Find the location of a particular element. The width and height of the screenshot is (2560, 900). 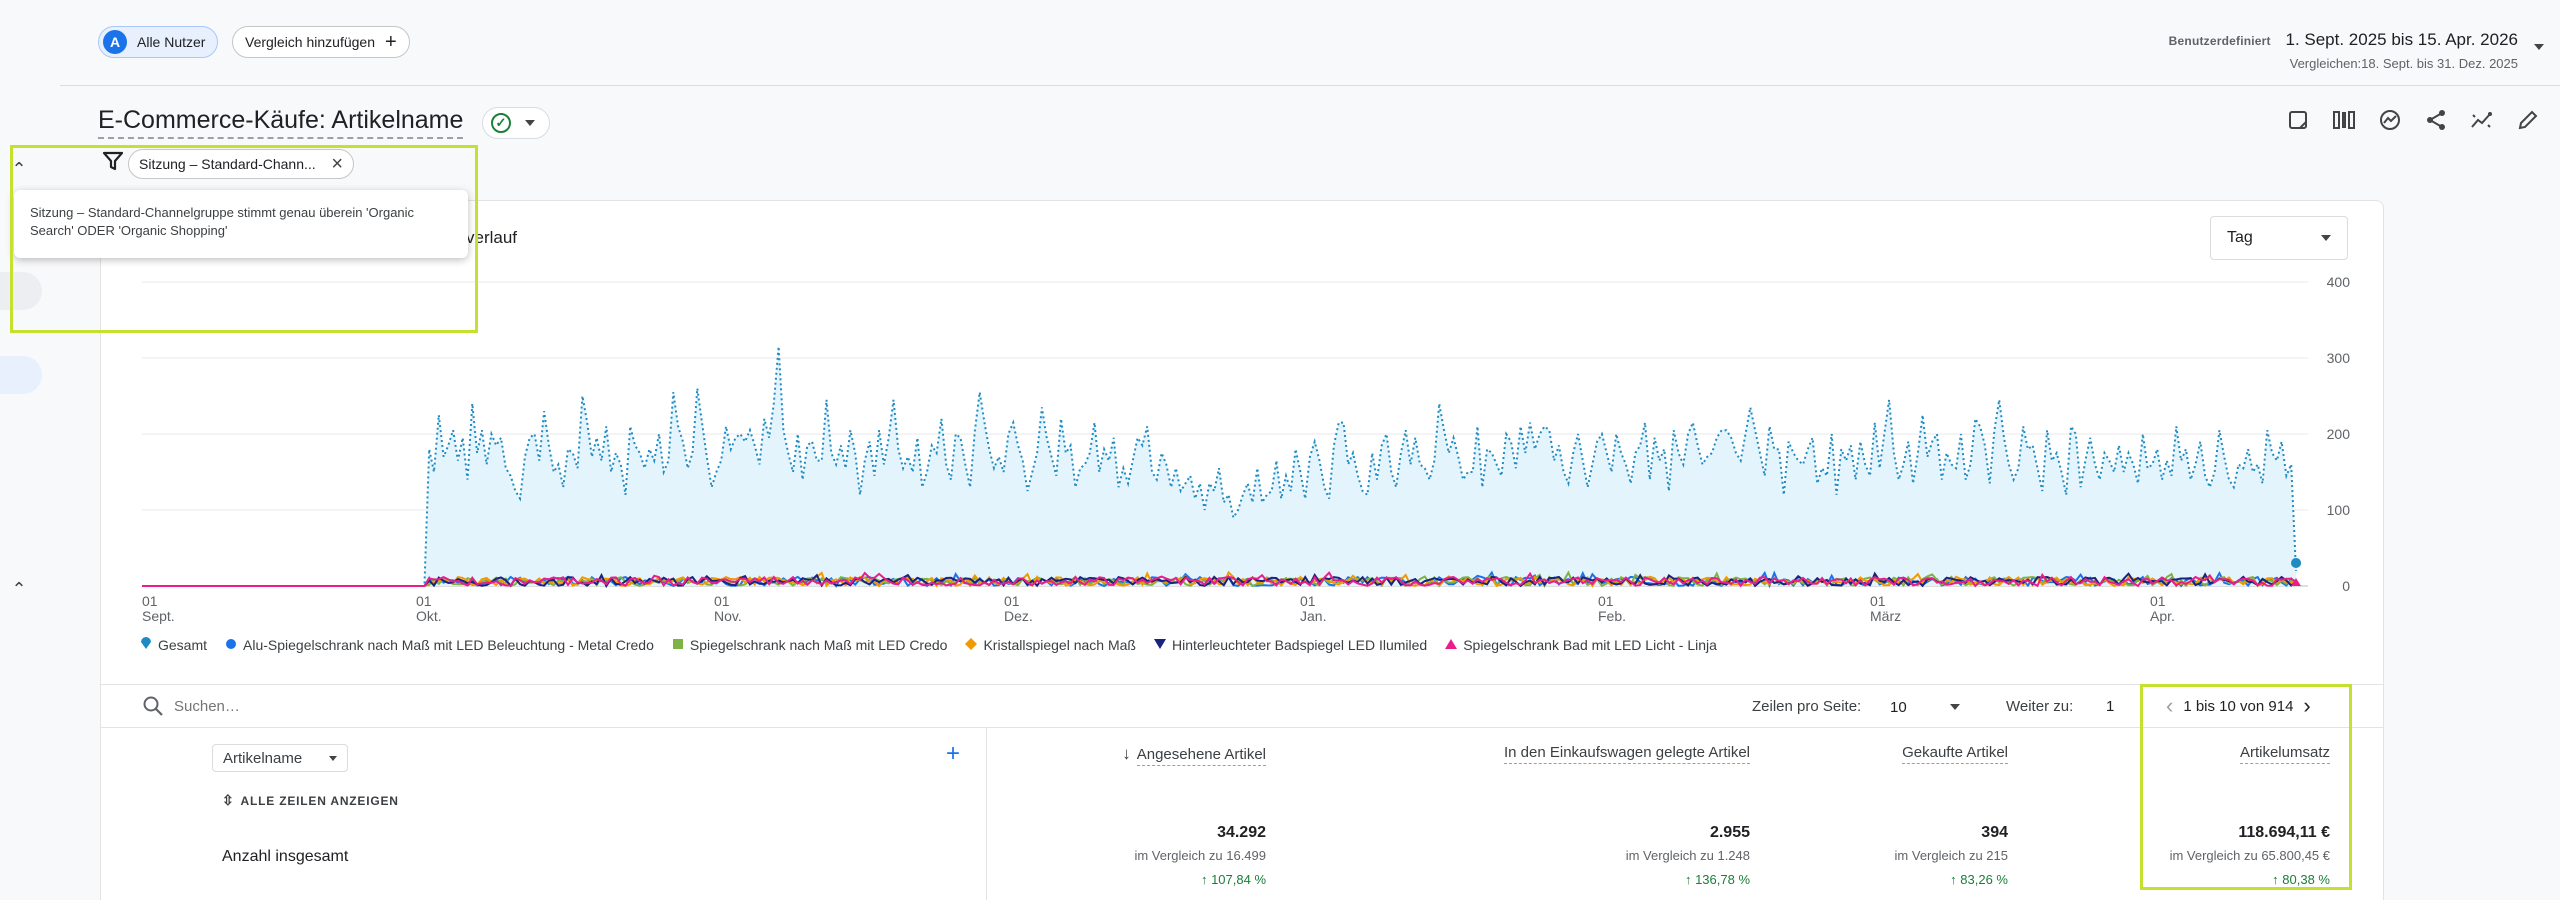

legend-label: Gesamt is located at coordinates (183, 644).